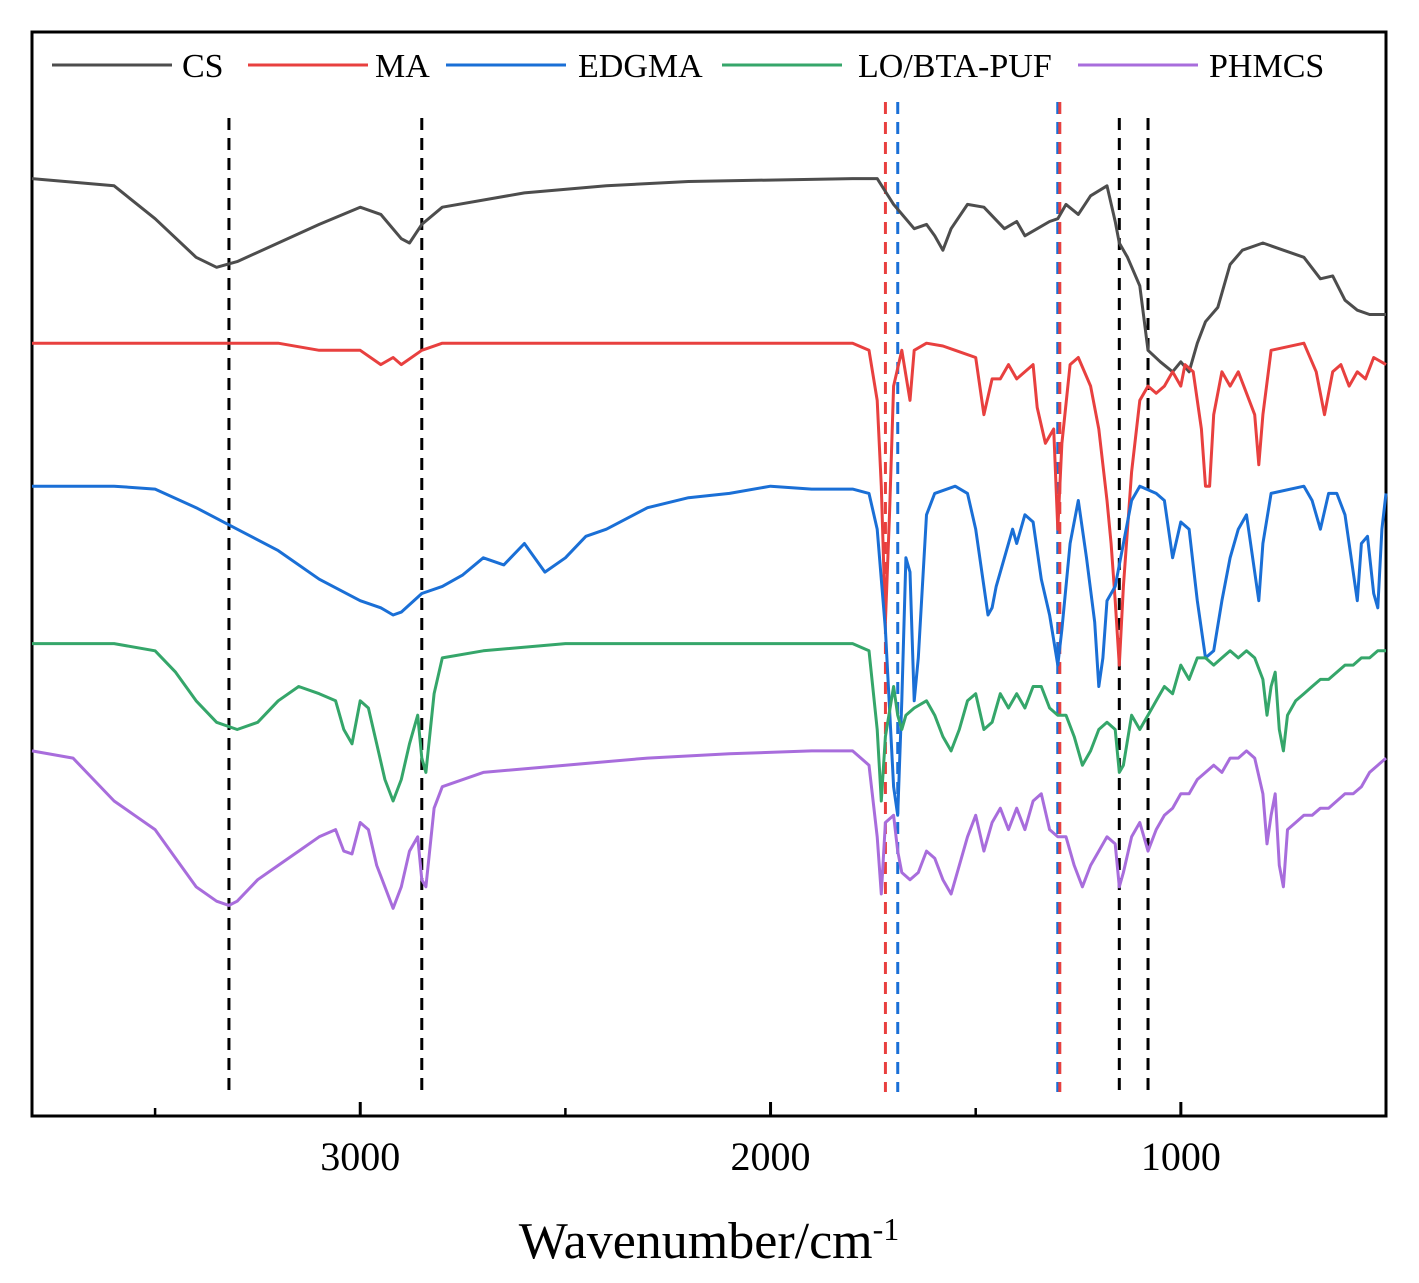 The image size is (1419, 1283). I want to click on series-line-lo-bta-puf, so click(709, 722).